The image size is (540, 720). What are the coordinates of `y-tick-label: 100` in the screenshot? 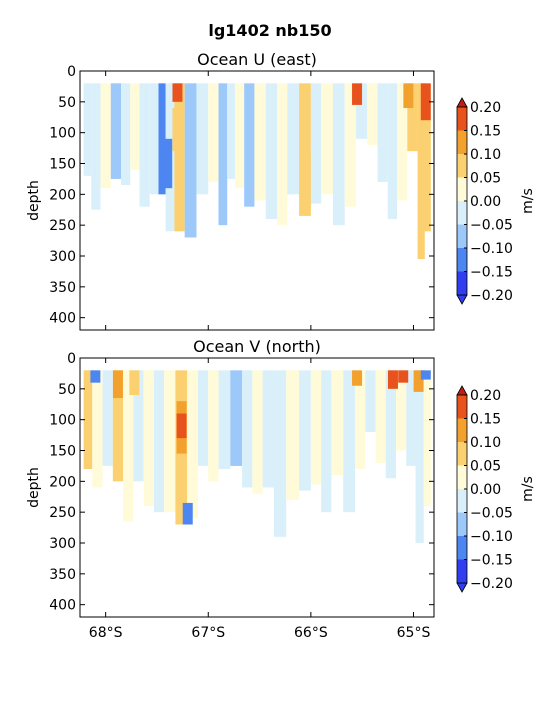 It's located at (62, 134).